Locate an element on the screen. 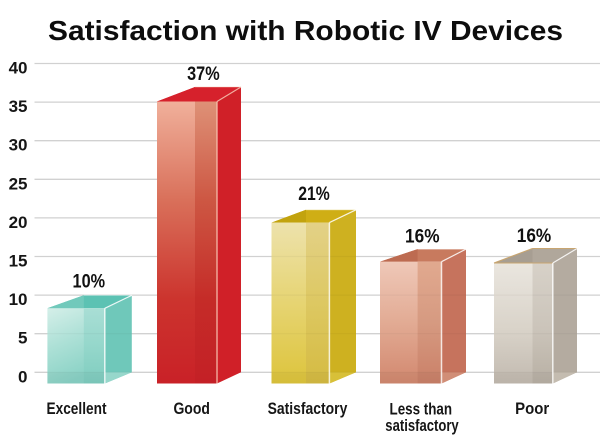 The height and width of the screenshot is (441, 600). svg-text: 5 is located at coordinates (22, 338).